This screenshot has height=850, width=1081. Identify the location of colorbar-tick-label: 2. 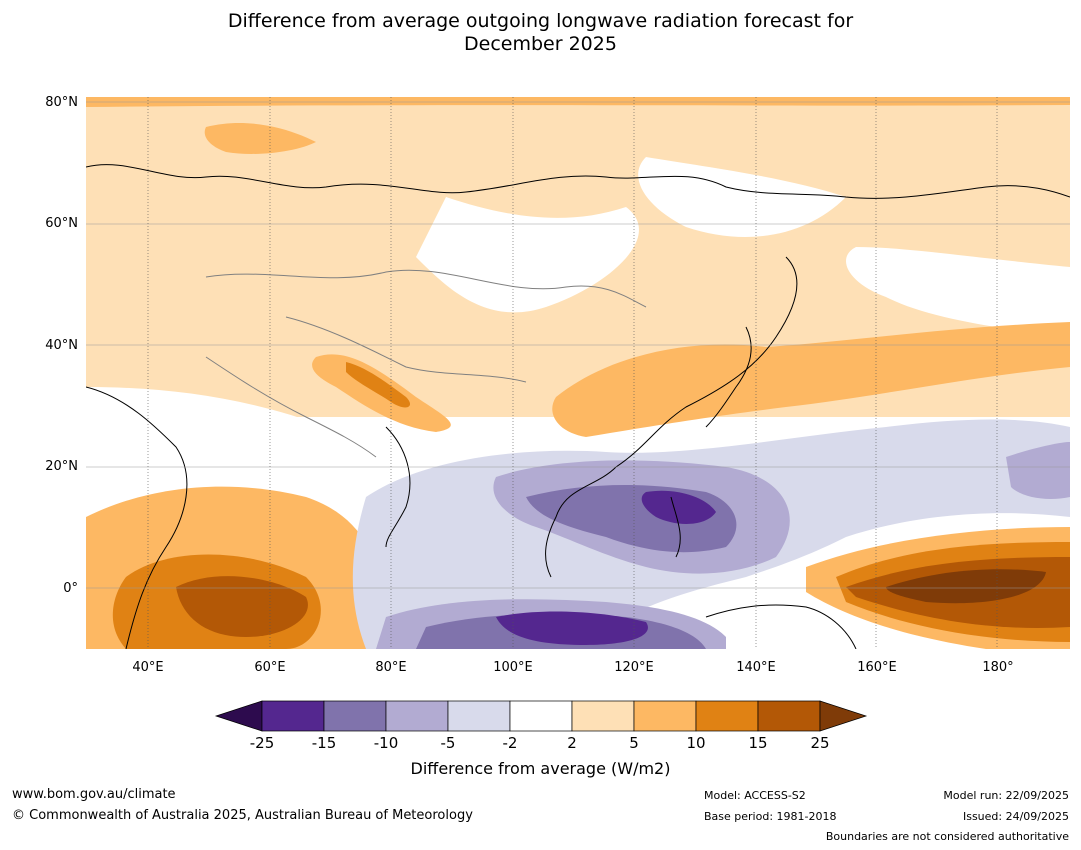
(572, 743).